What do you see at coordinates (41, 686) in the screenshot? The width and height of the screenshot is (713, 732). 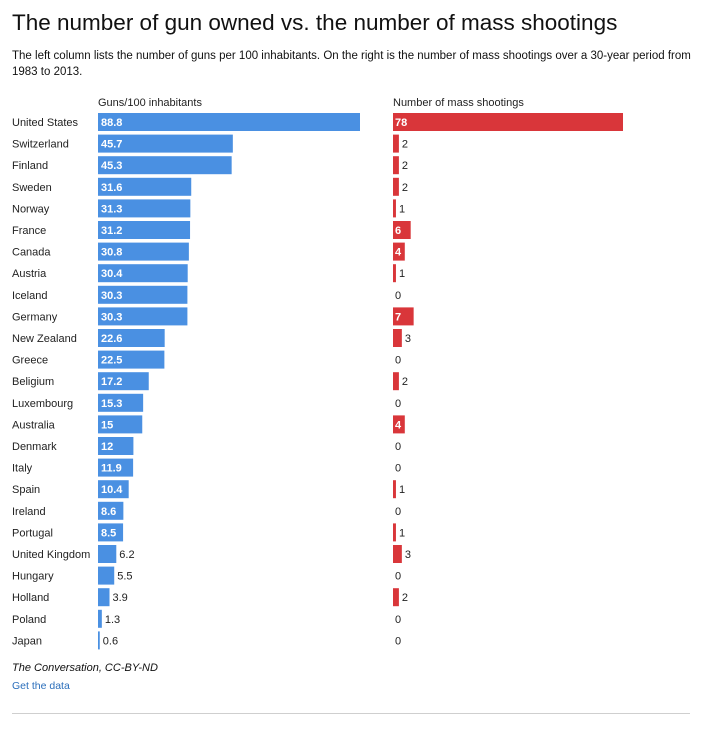 I see `get-data-link: Get the data` at bounding box center [41, 686].